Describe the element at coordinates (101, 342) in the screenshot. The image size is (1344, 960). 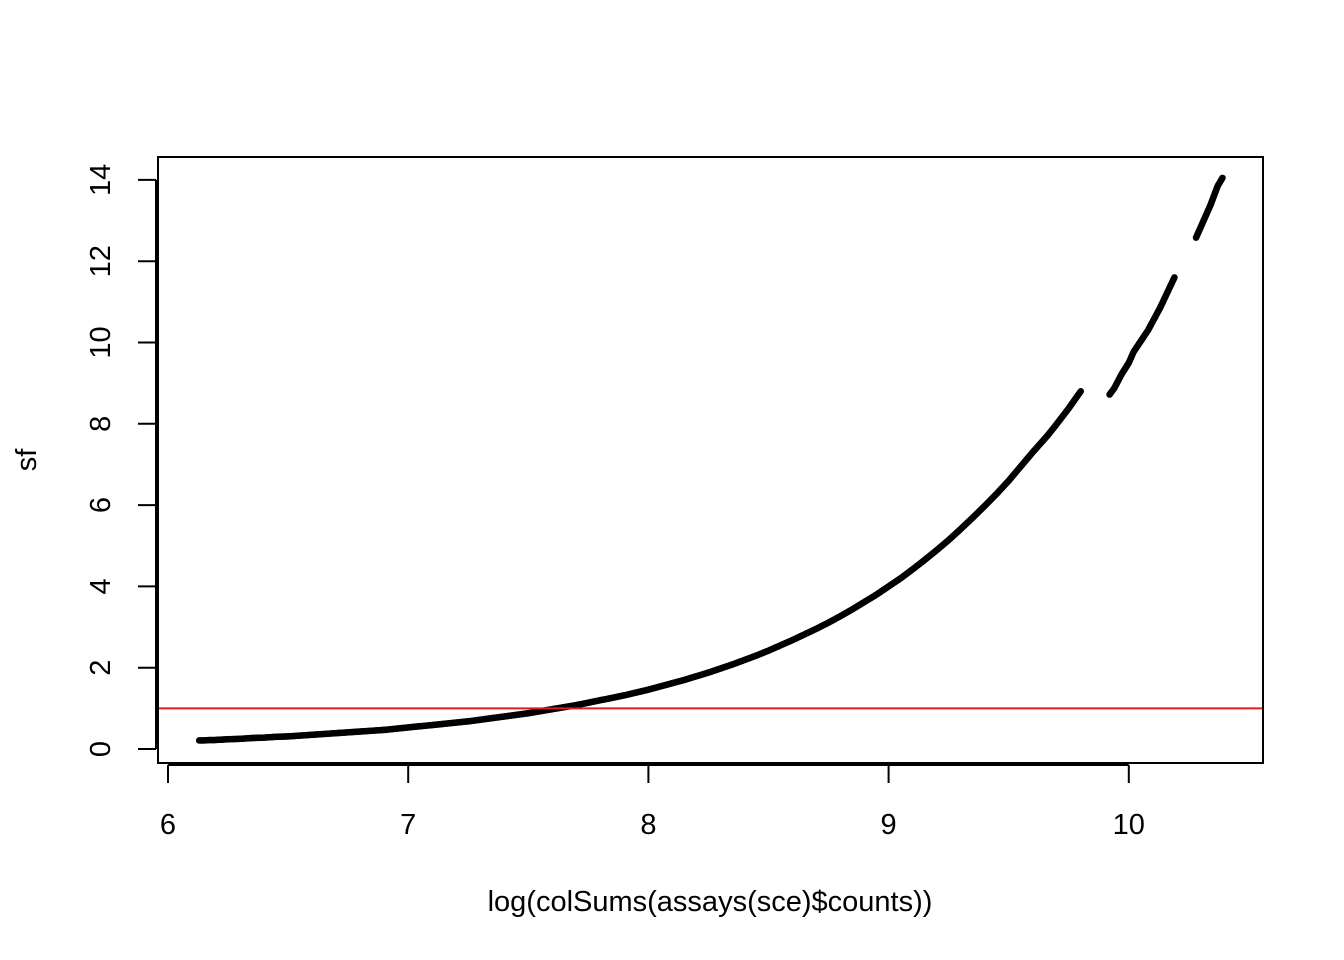
I see `y-tick-label: 10` at that location.